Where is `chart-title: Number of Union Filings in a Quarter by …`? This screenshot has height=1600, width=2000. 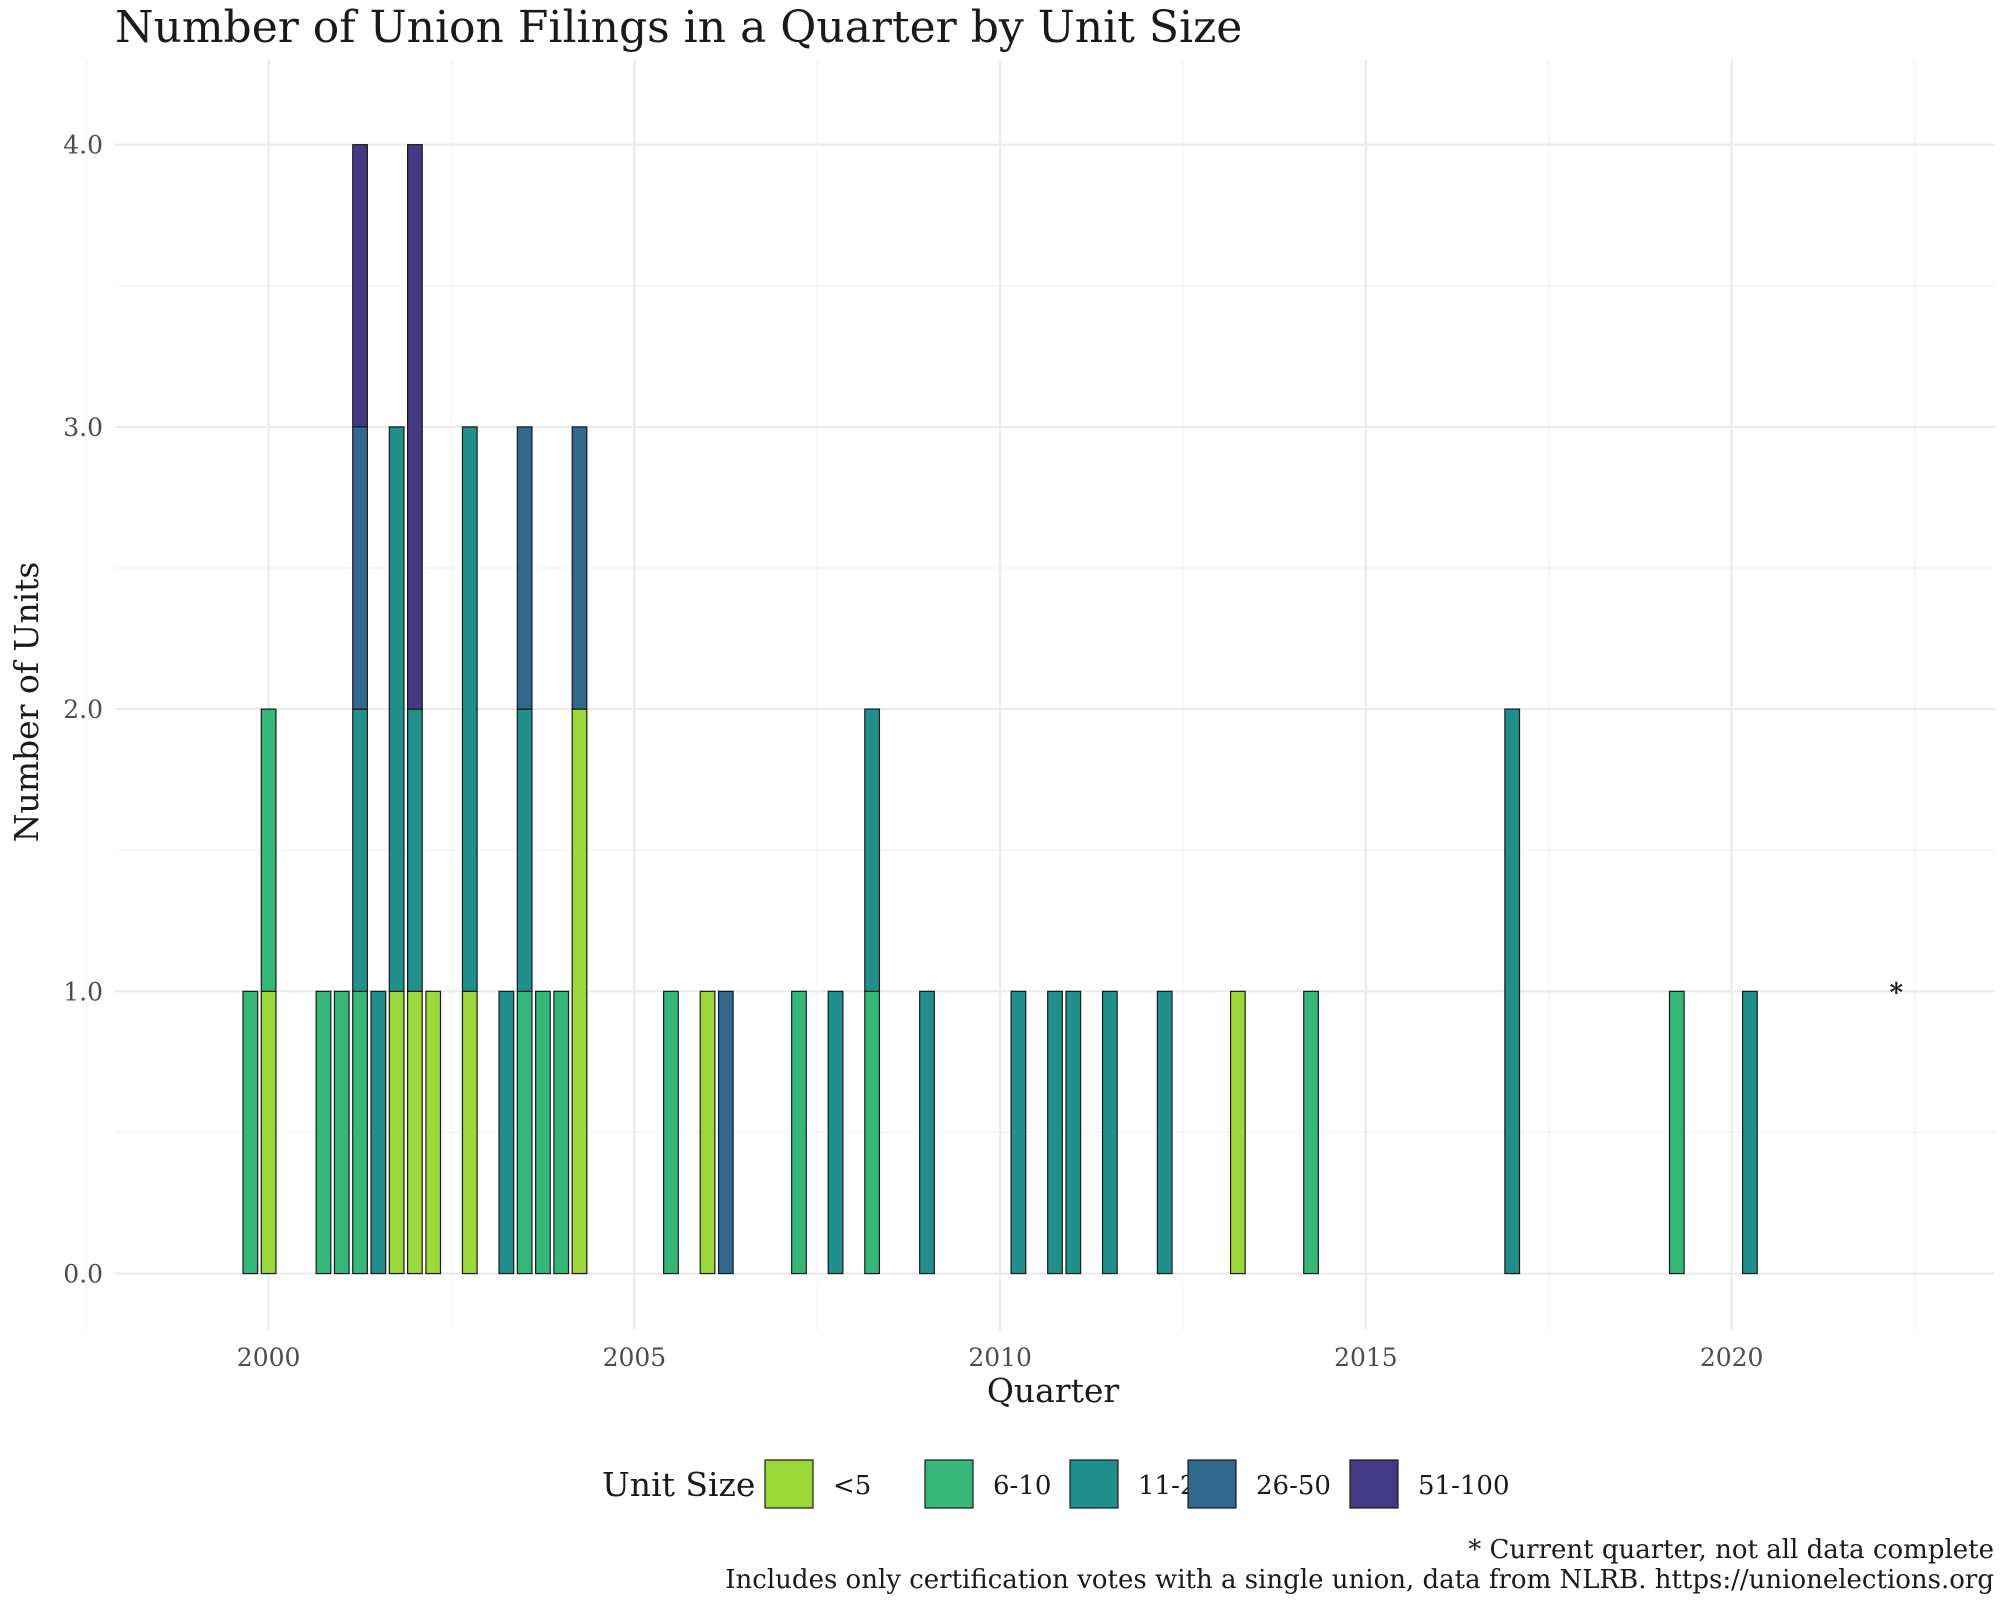
chart-title: Number of Union Filings in a Quarter by … is located at coordinates (678, 27).